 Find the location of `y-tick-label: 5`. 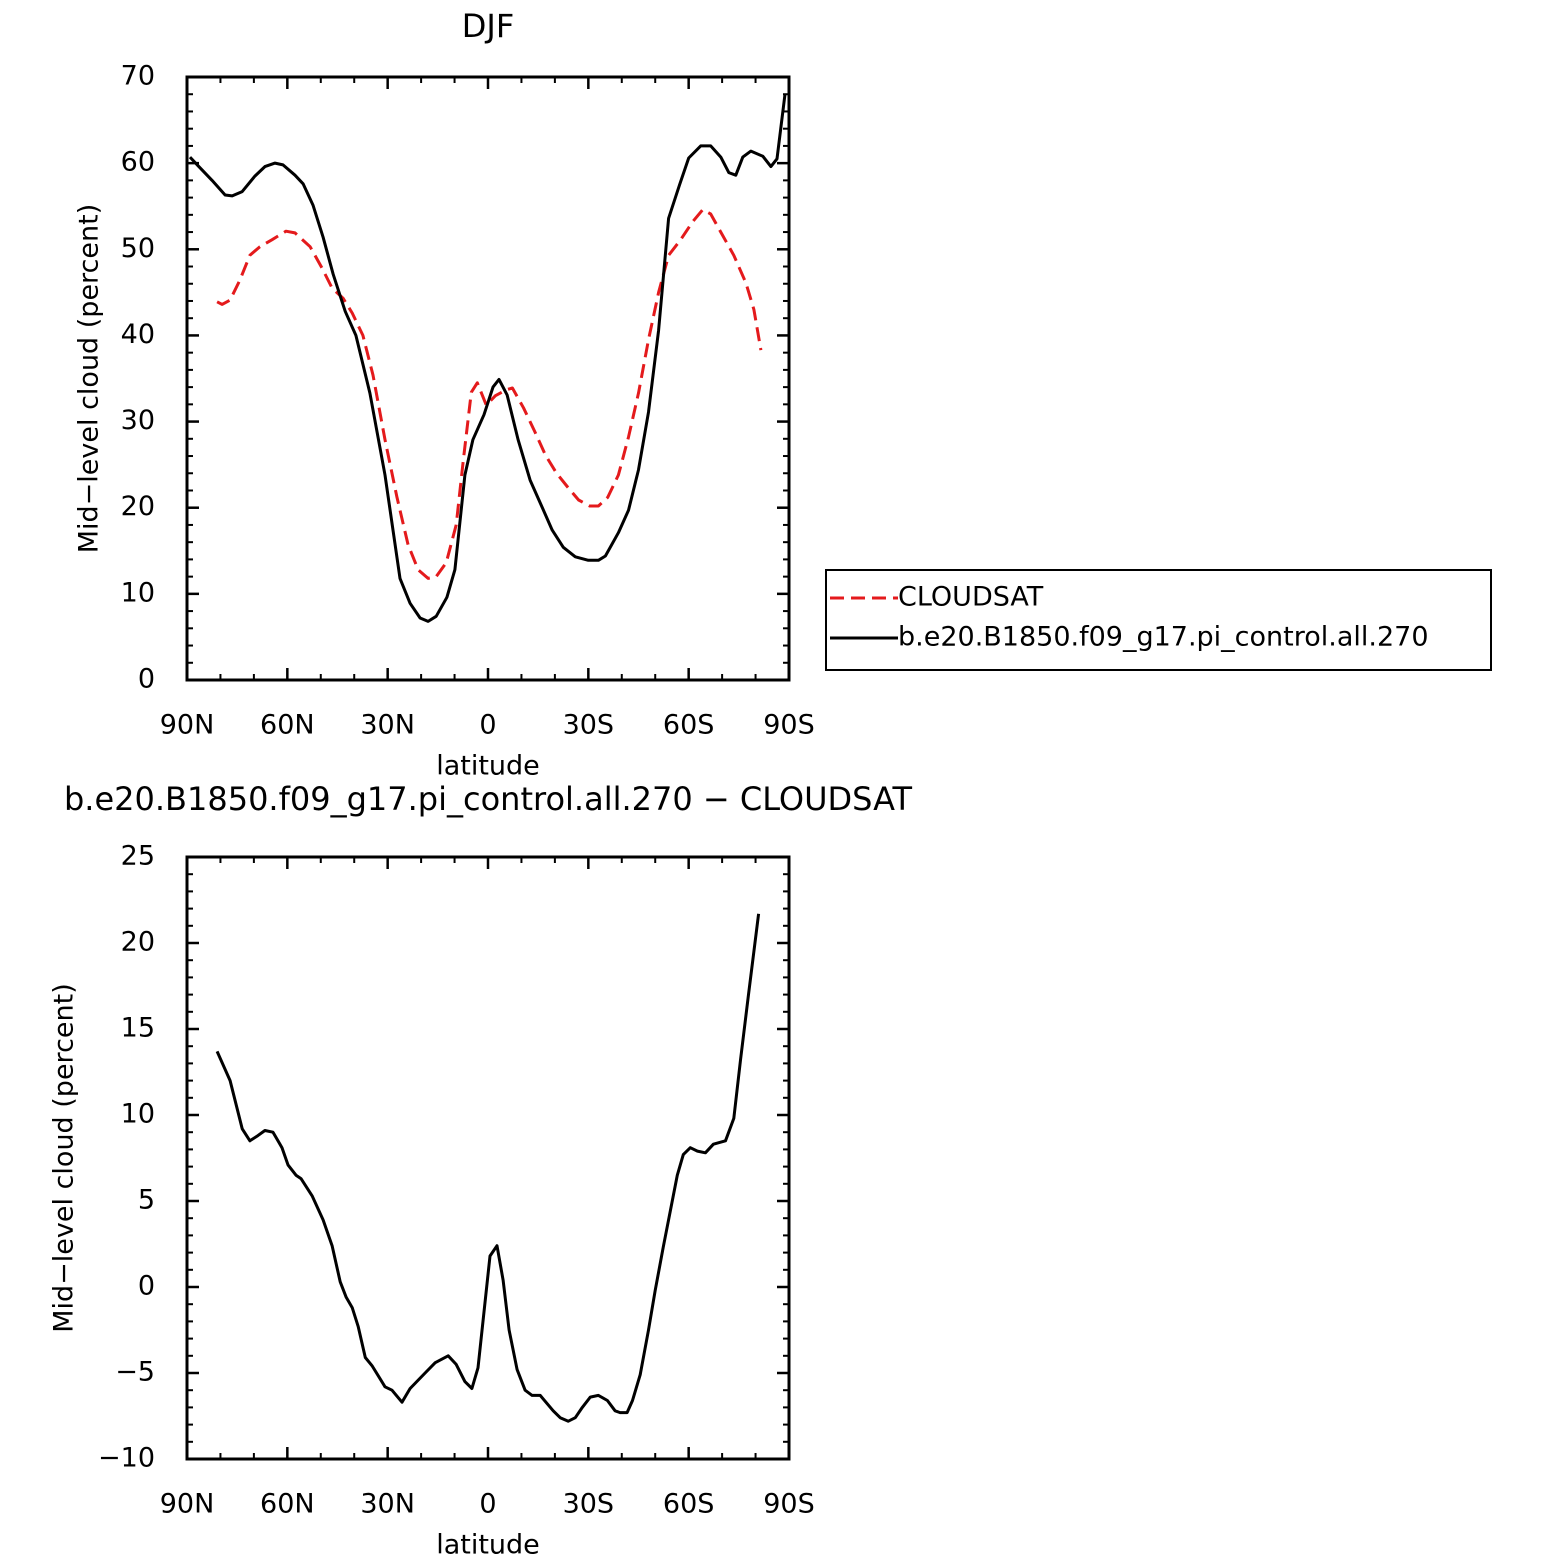

y-tick-label: 5 is located at coordinates (146, 1200).